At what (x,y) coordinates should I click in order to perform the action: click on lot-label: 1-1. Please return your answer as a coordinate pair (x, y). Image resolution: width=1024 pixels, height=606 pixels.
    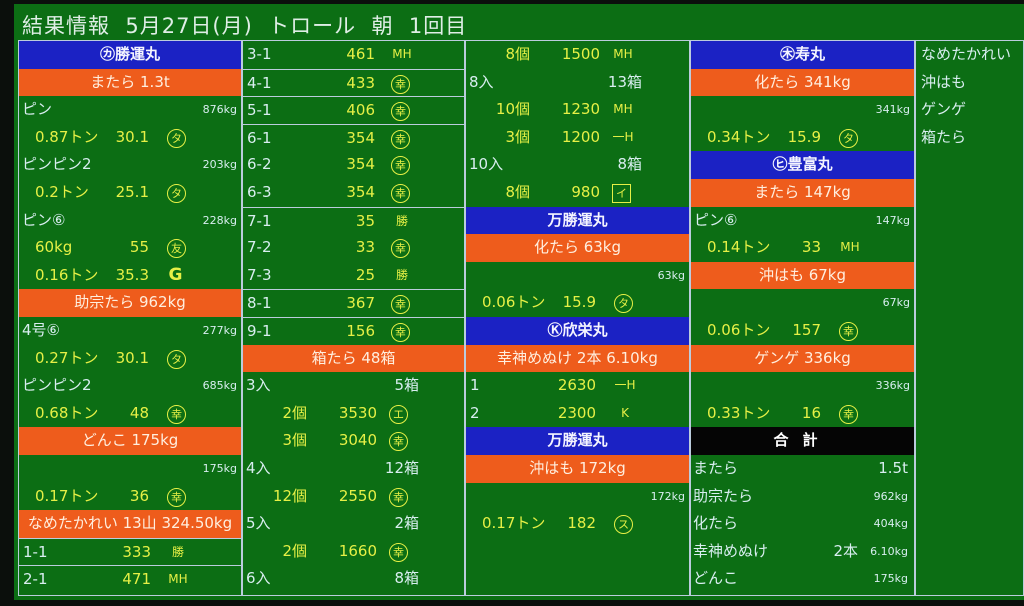
    Looking at the image, I should click on (35, 551).